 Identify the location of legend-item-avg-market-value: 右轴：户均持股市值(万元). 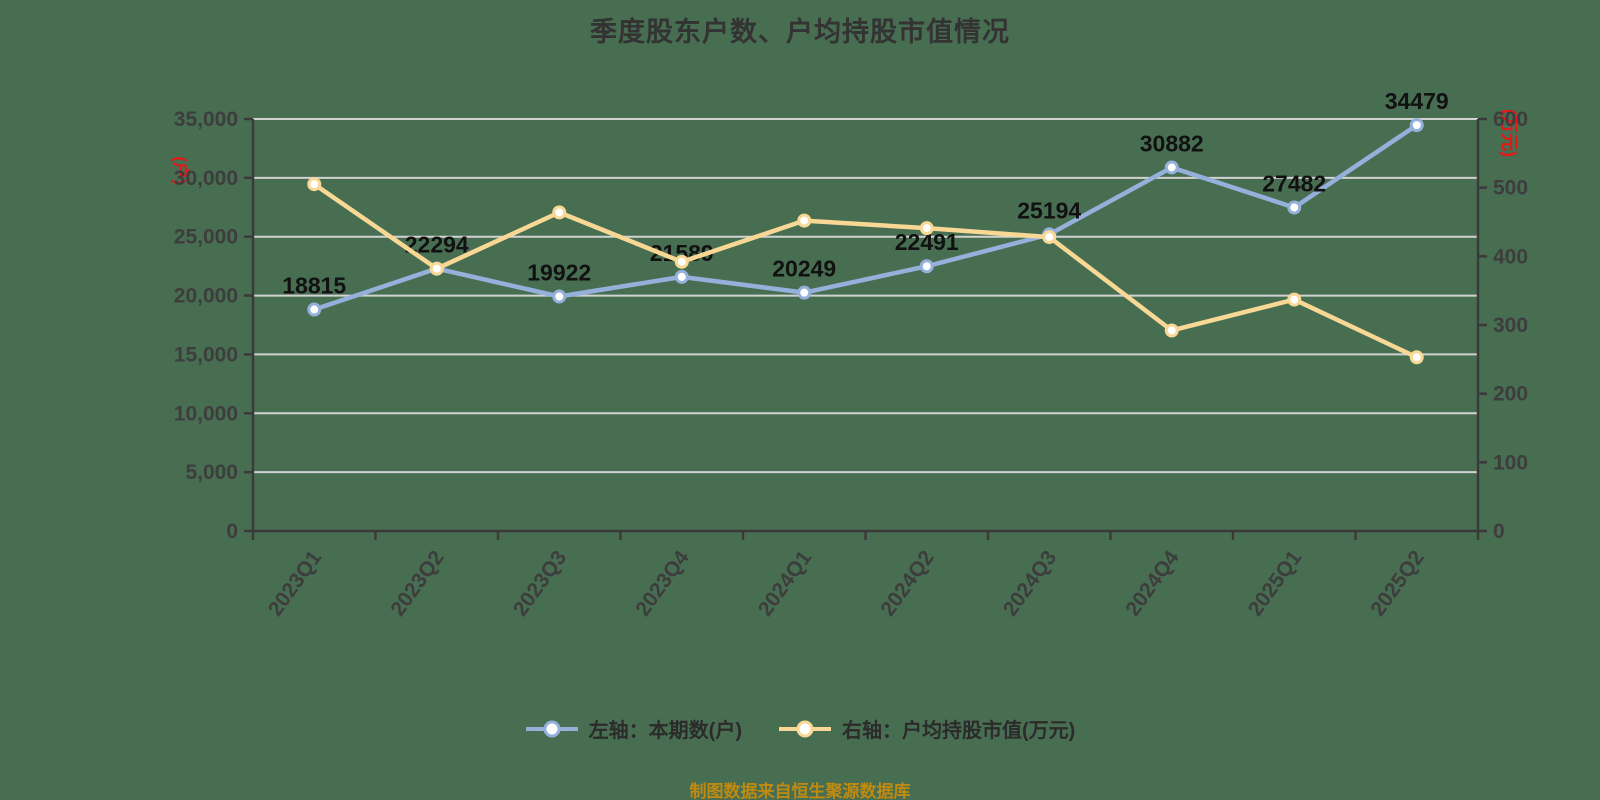
(926, 728).